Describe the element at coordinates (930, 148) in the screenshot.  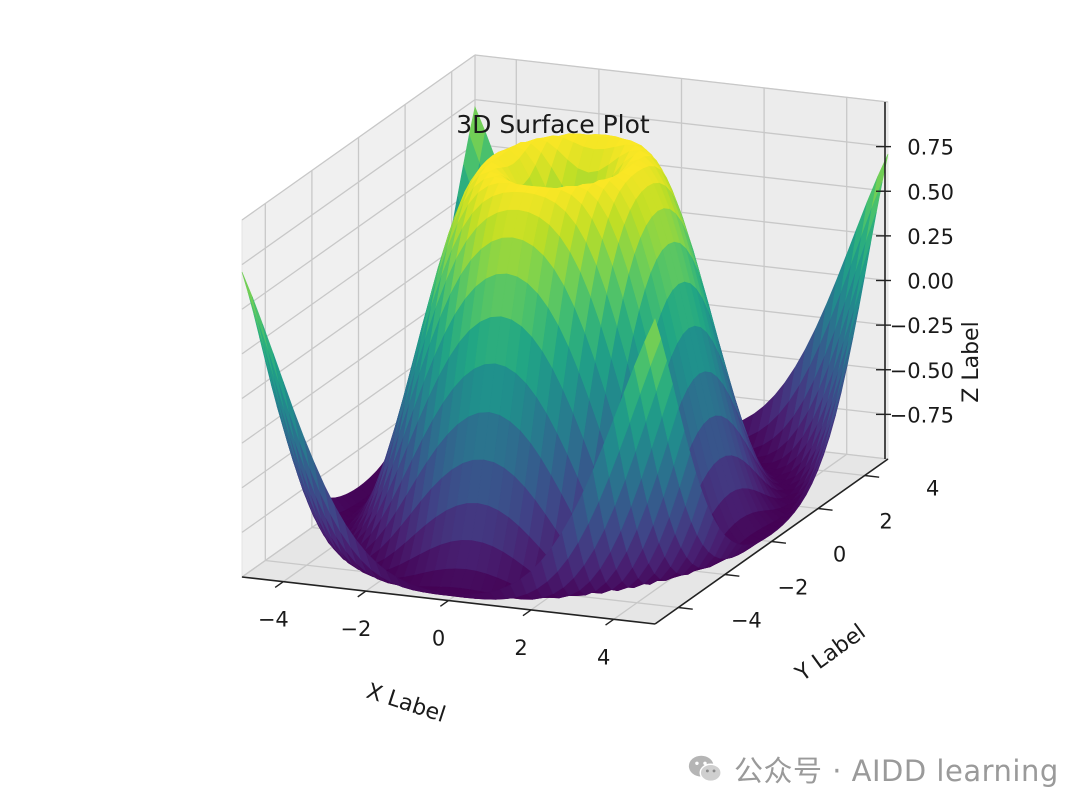
I see `z-tick-label: 0.75` at that location.